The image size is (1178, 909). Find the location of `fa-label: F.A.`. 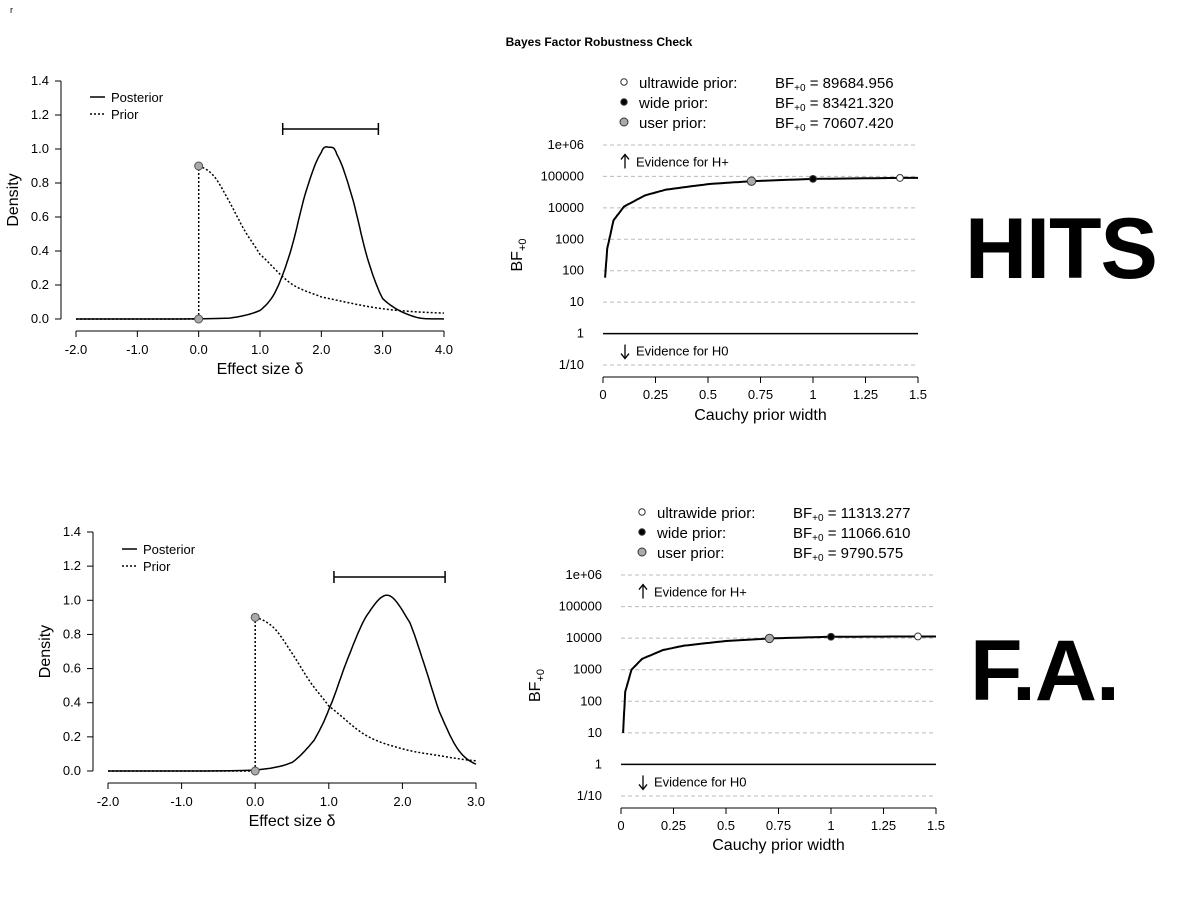

fa-label: F.A. is located at coordinates (1045, 671).